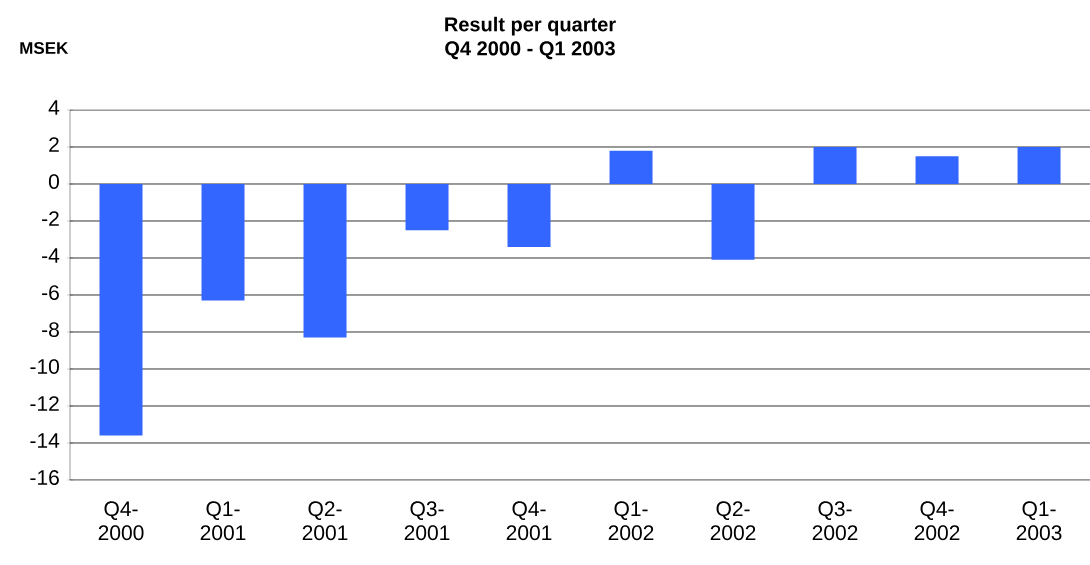  What do you see at coordinates (54, 107) in the screenshot?
I see `y-tick-label: 4` at bounding box center [54, 107].